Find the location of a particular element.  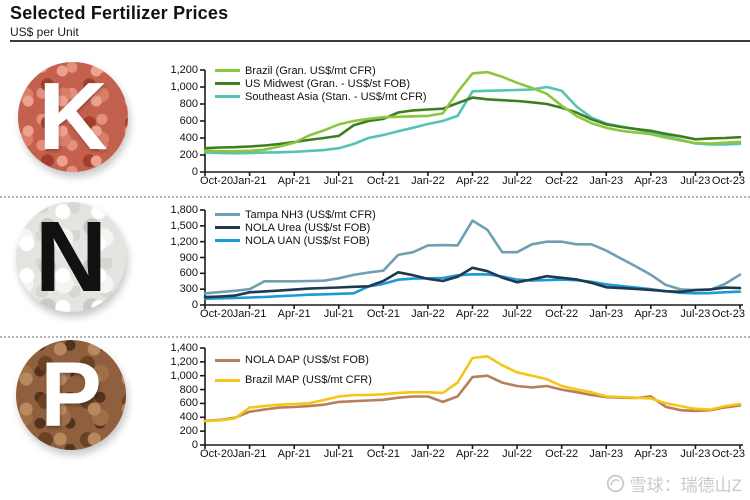

legend-item: Tampa NH3 (US$/mt CFR) is located at coordinates (295, 214).